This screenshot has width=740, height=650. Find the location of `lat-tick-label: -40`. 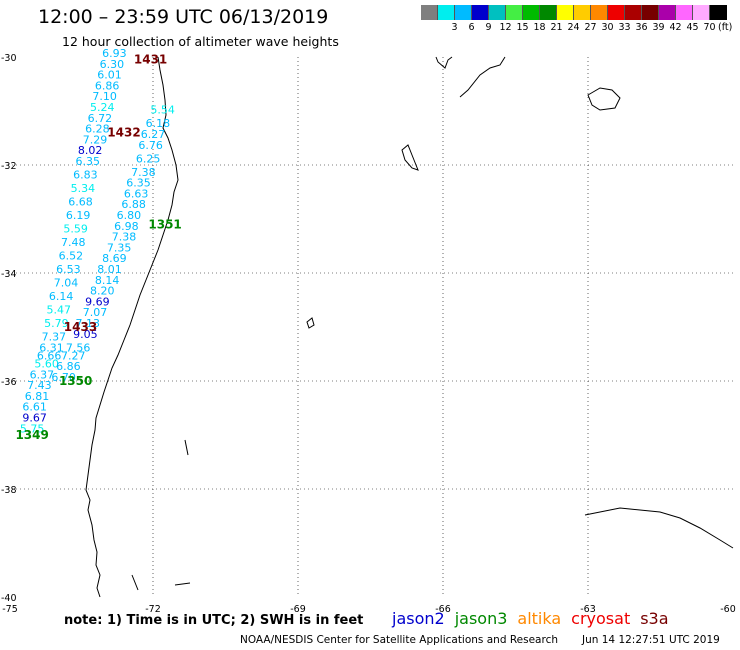

lat-tick-label: -40 is located at coordinates (9, 598).